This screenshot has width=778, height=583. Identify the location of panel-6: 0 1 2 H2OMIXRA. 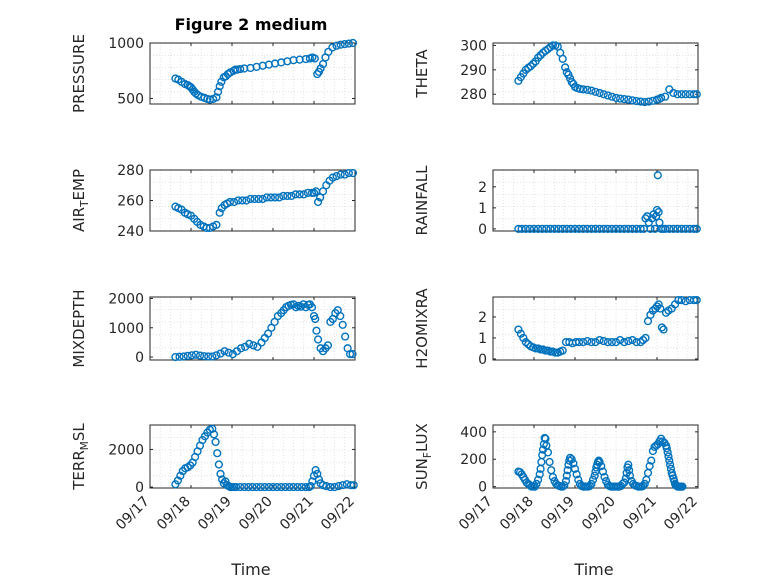
(557, 328).